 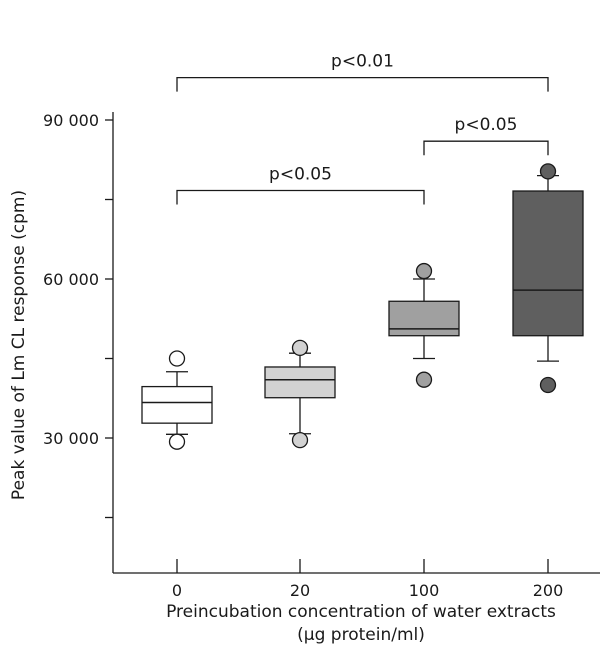 I want to click on x-tick-label: 200, so click(x=548, y=590).